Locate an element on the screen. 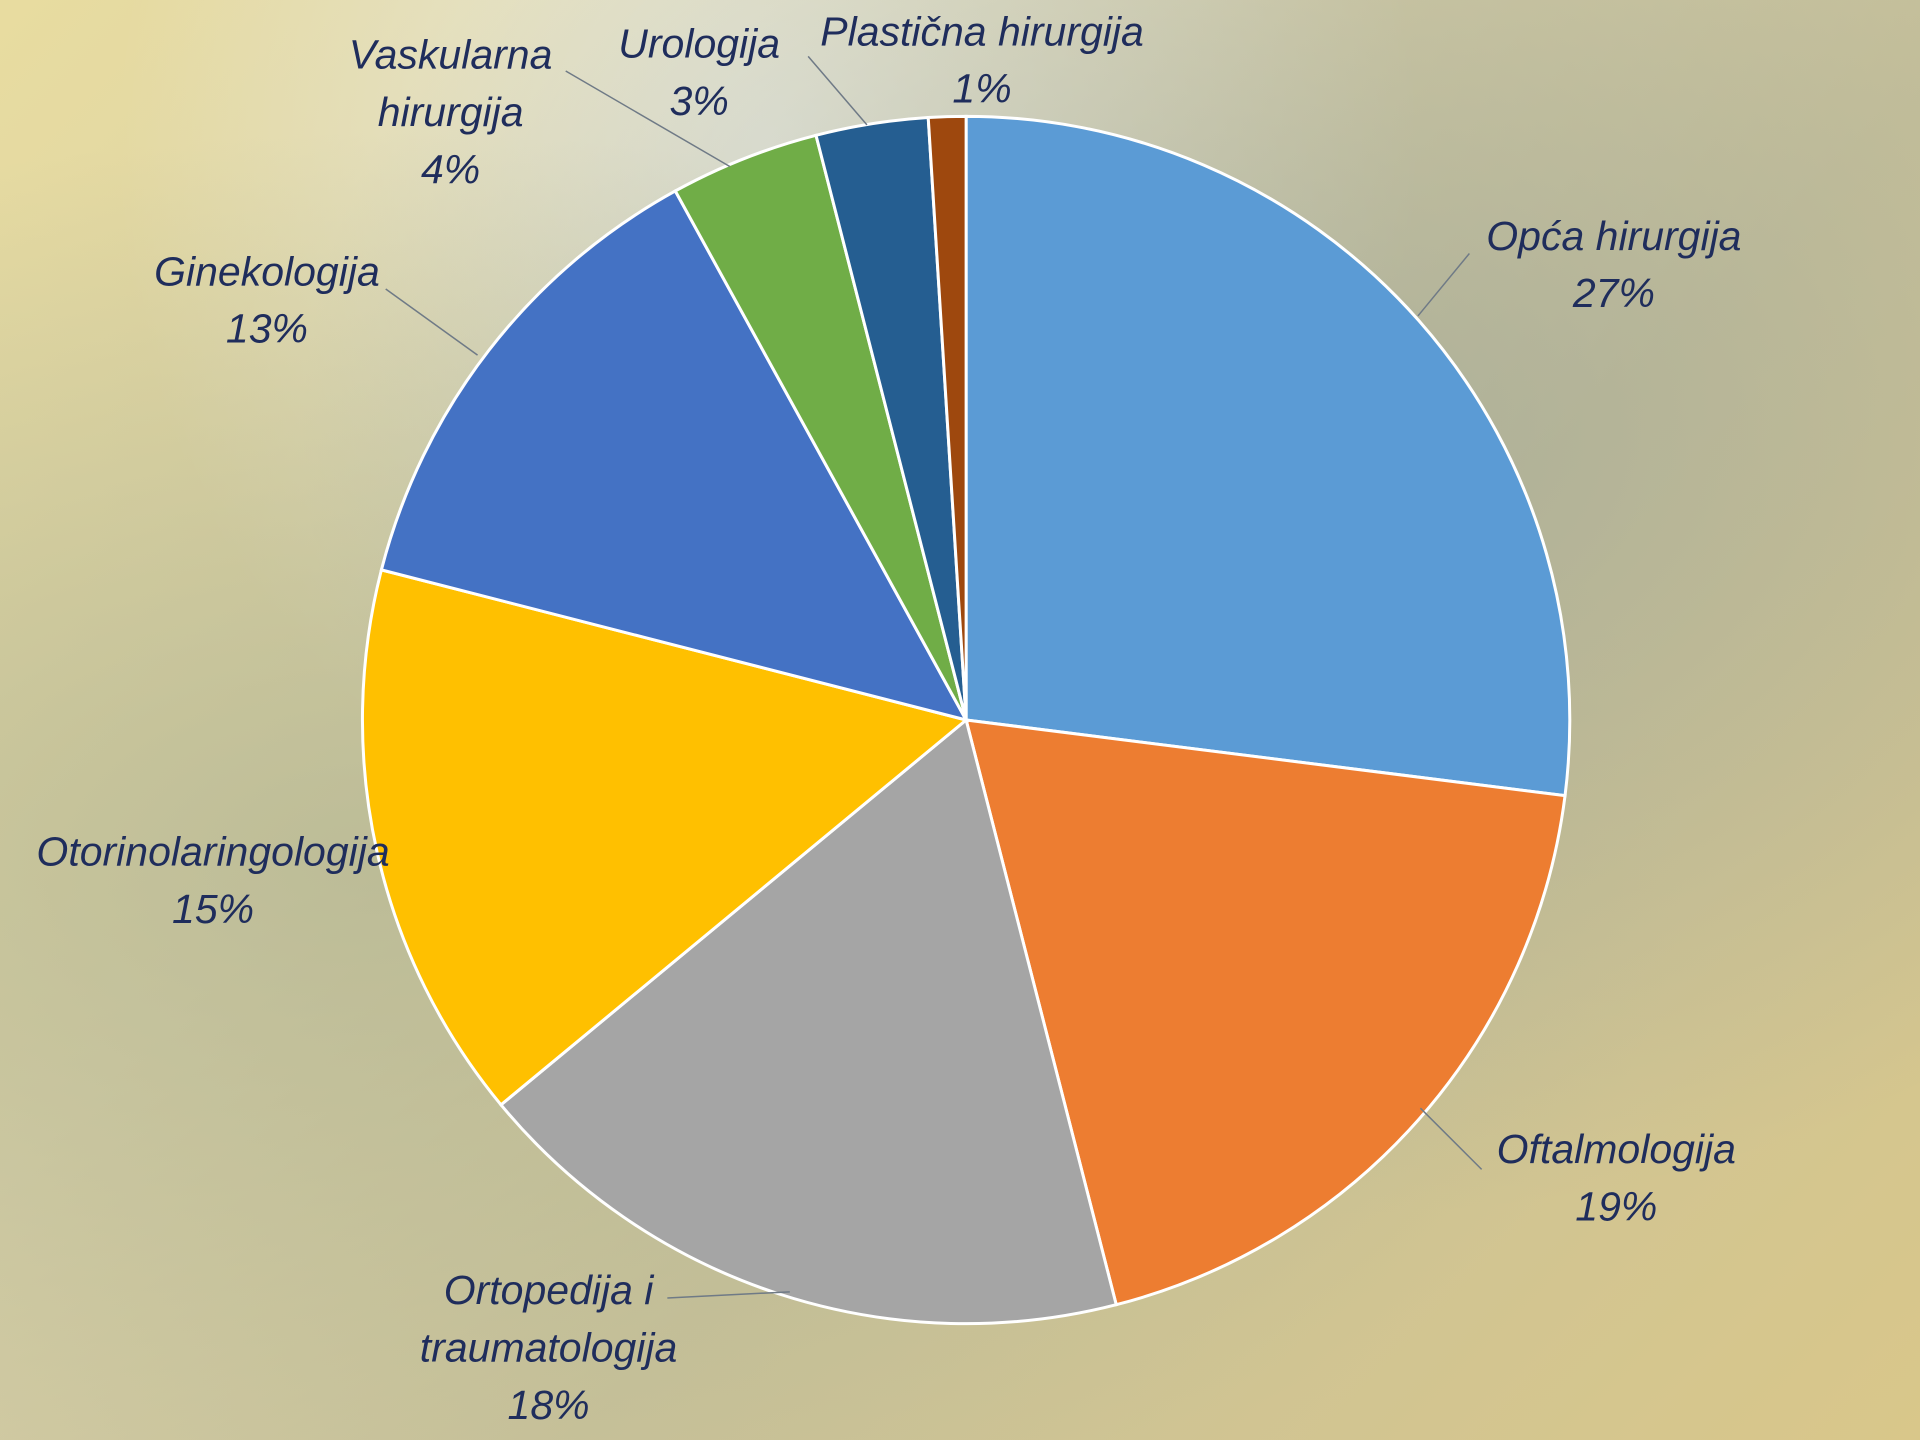  category-label: Ginekologija is located at coordinates (267, 271).